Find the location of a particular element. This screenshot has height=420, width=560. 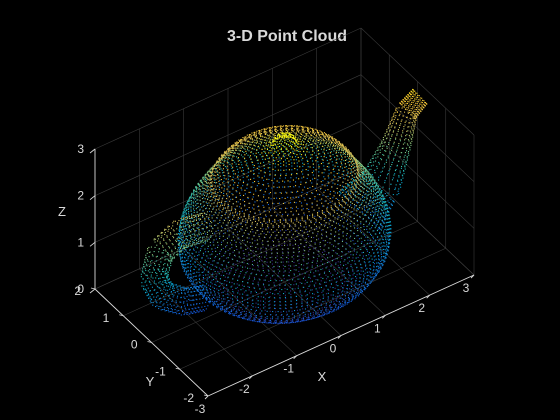

grid-line is located at coordinates (228, 135).